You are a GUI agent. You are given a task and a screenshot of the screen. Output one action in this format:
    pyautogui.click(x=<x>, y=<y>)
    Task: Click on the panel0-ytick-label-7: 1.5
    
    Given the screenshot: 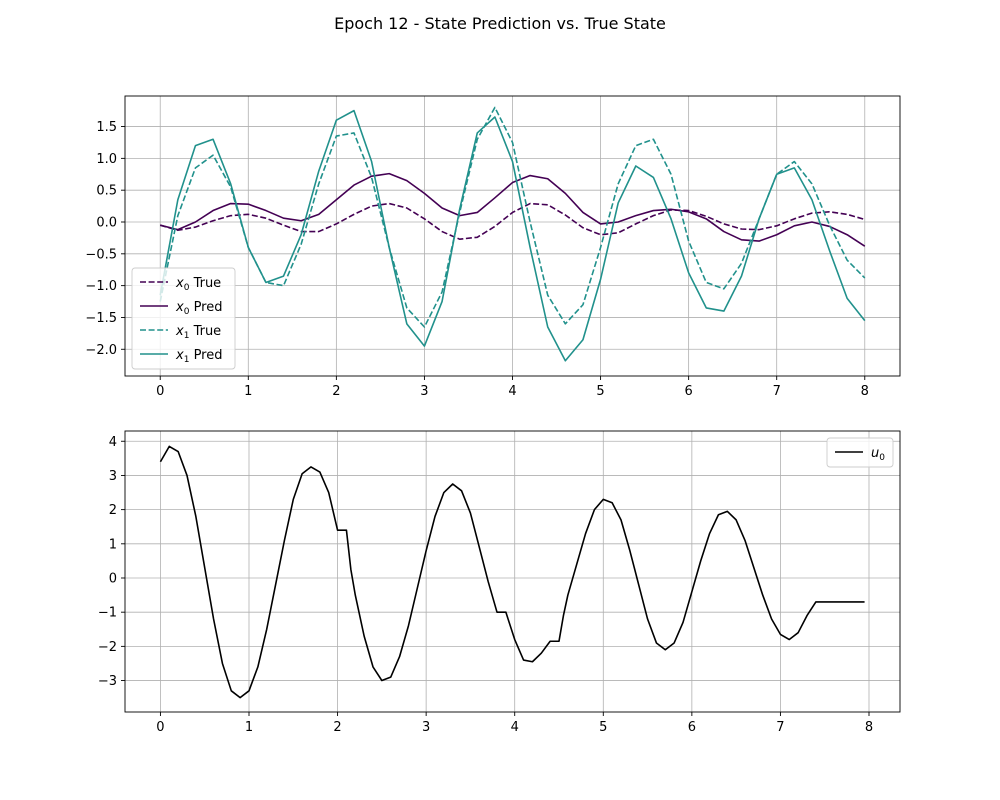 What is the action you would take?
    pyautogui.click(x=106, y=127)
    